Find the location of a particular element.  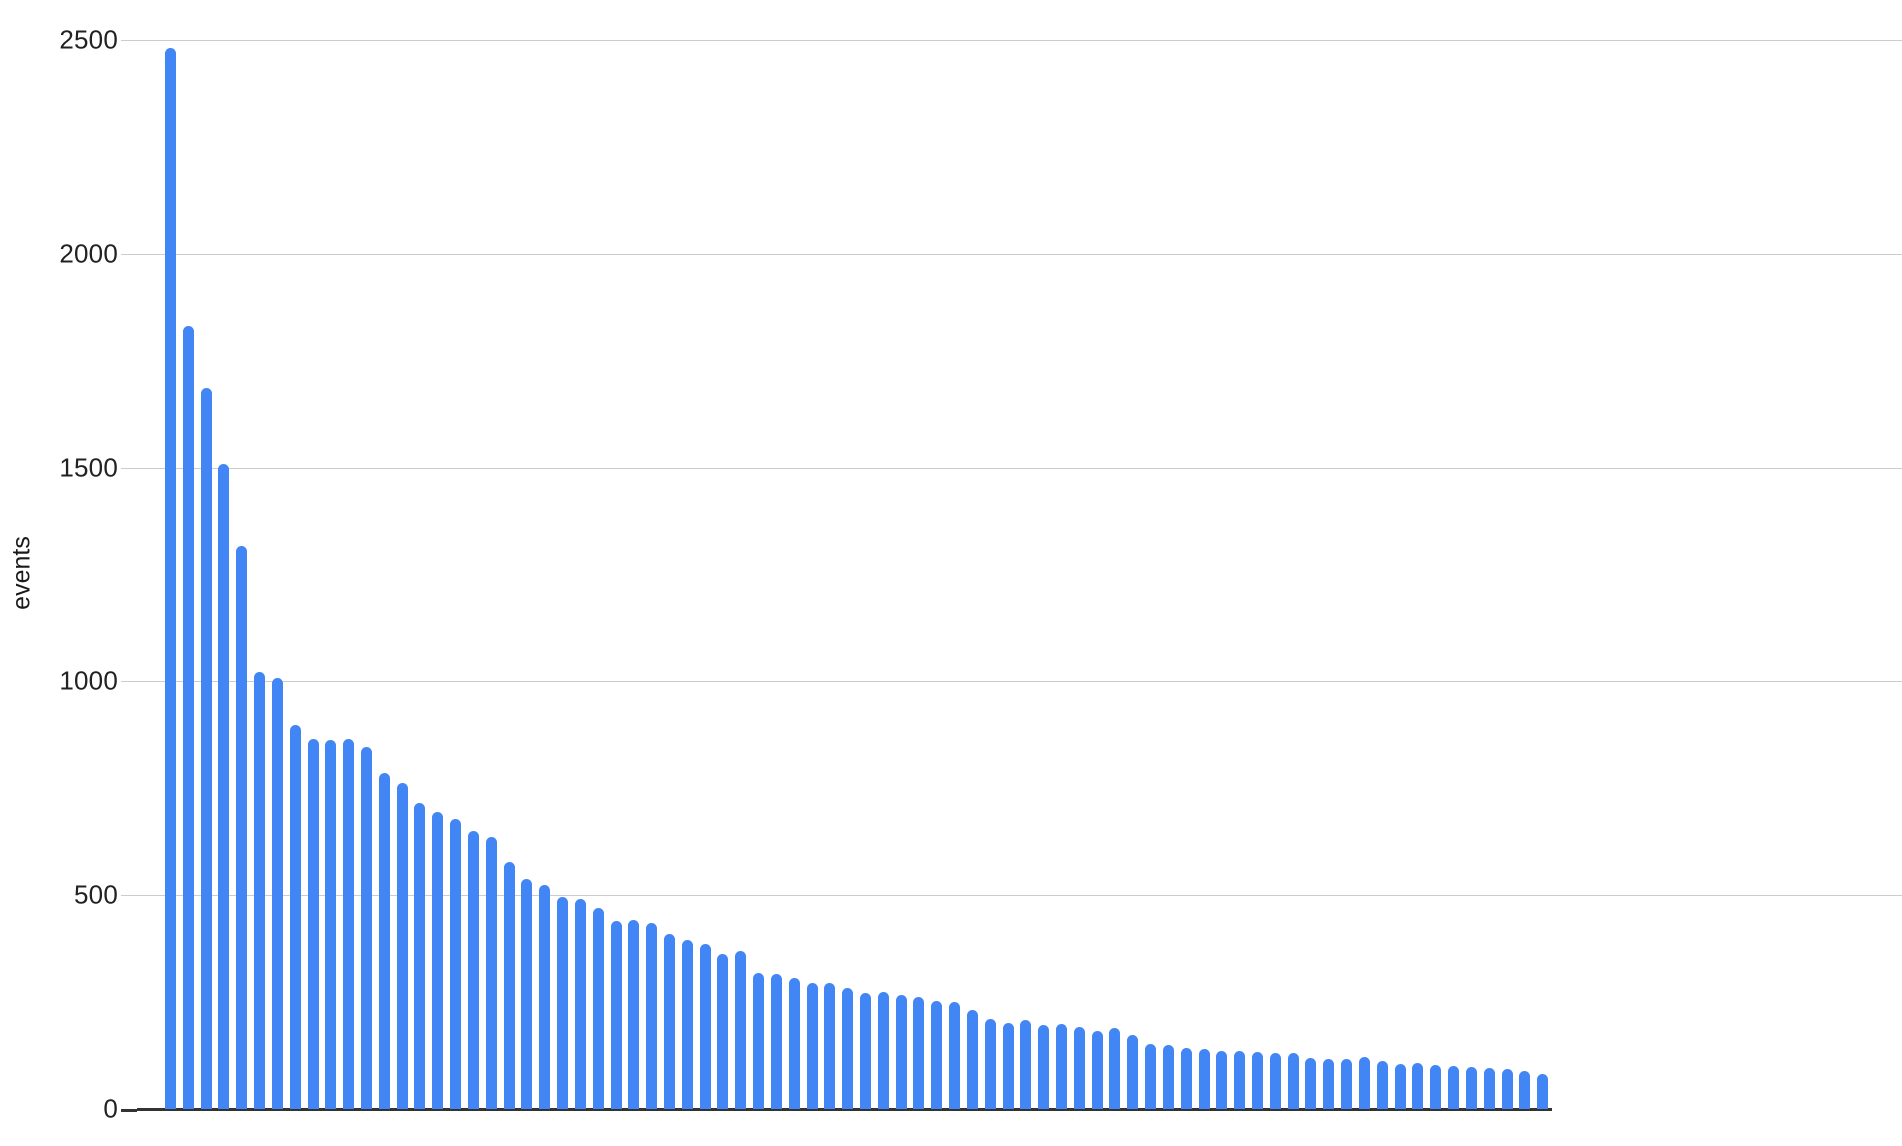

y-axis: 0 500 1000 1500 2000 2500 is located at coordinates (68, 573).